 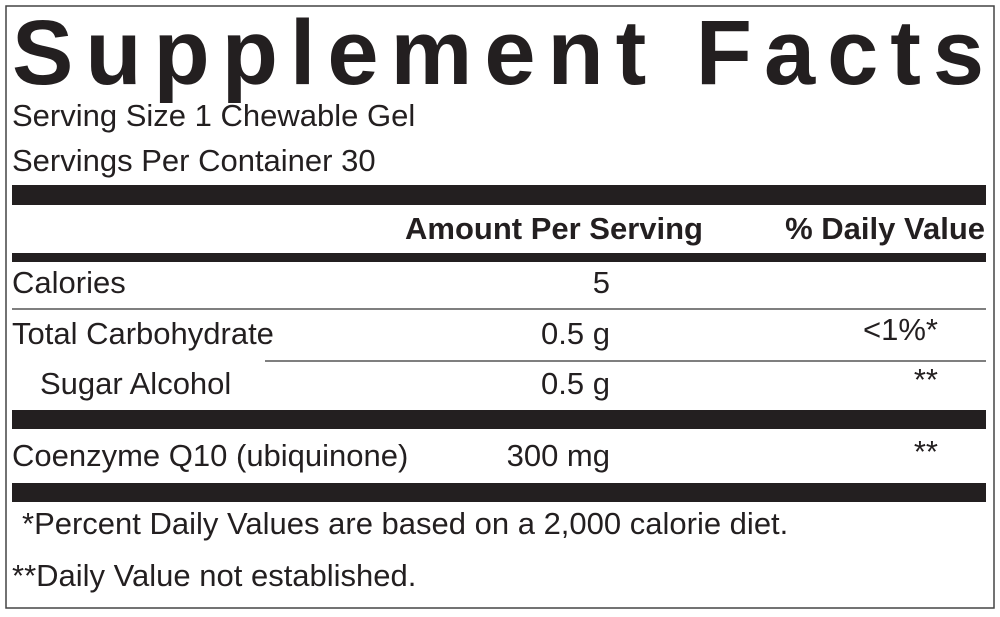 I want to click on nutrient-name: Calories, so click(x=69, y=282).